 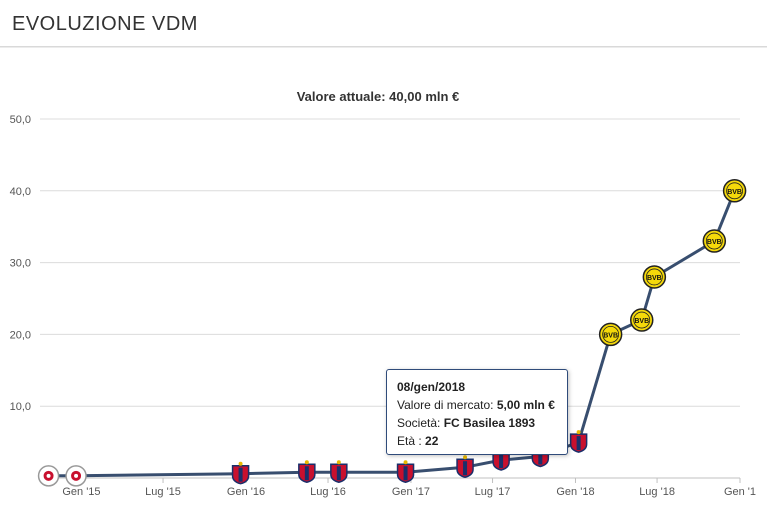 What do you see at coordinates (20, 192) in the screenshot?
I see `y-tick-label: 40,0` at bounding box center [20, 192].